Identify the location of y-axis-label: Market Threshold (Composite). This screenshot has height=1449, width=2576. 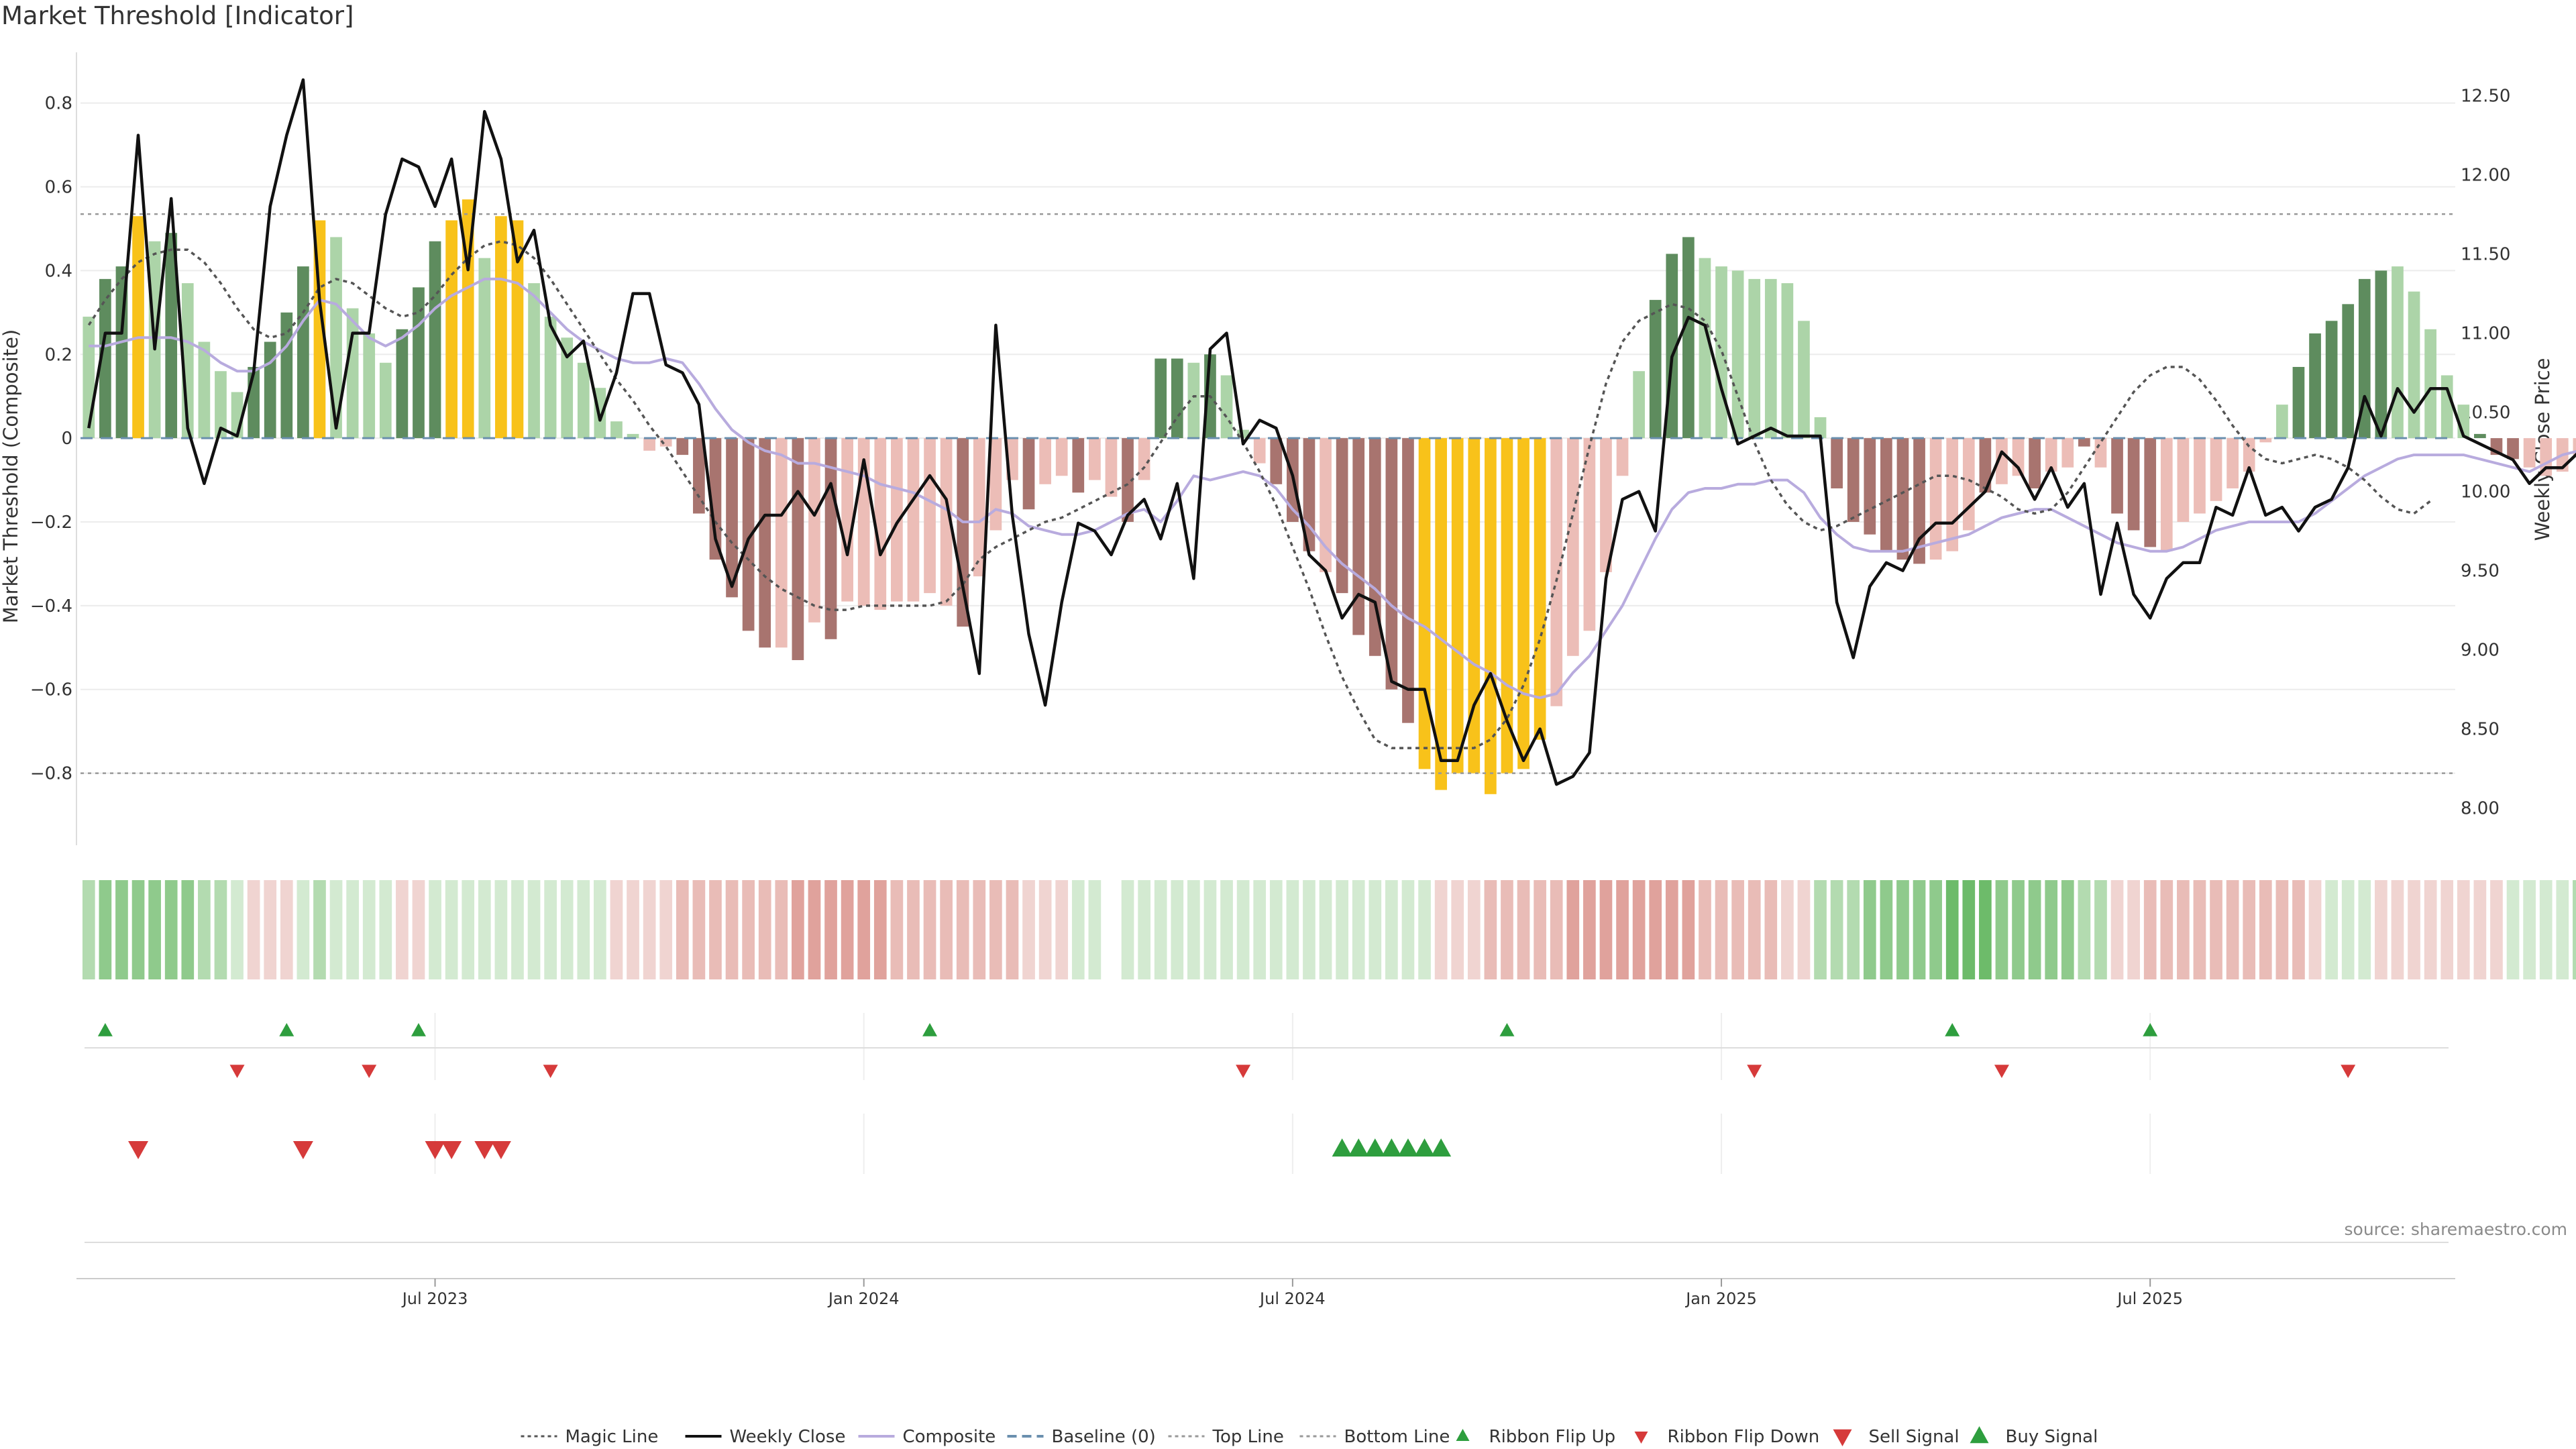
(11, 476).